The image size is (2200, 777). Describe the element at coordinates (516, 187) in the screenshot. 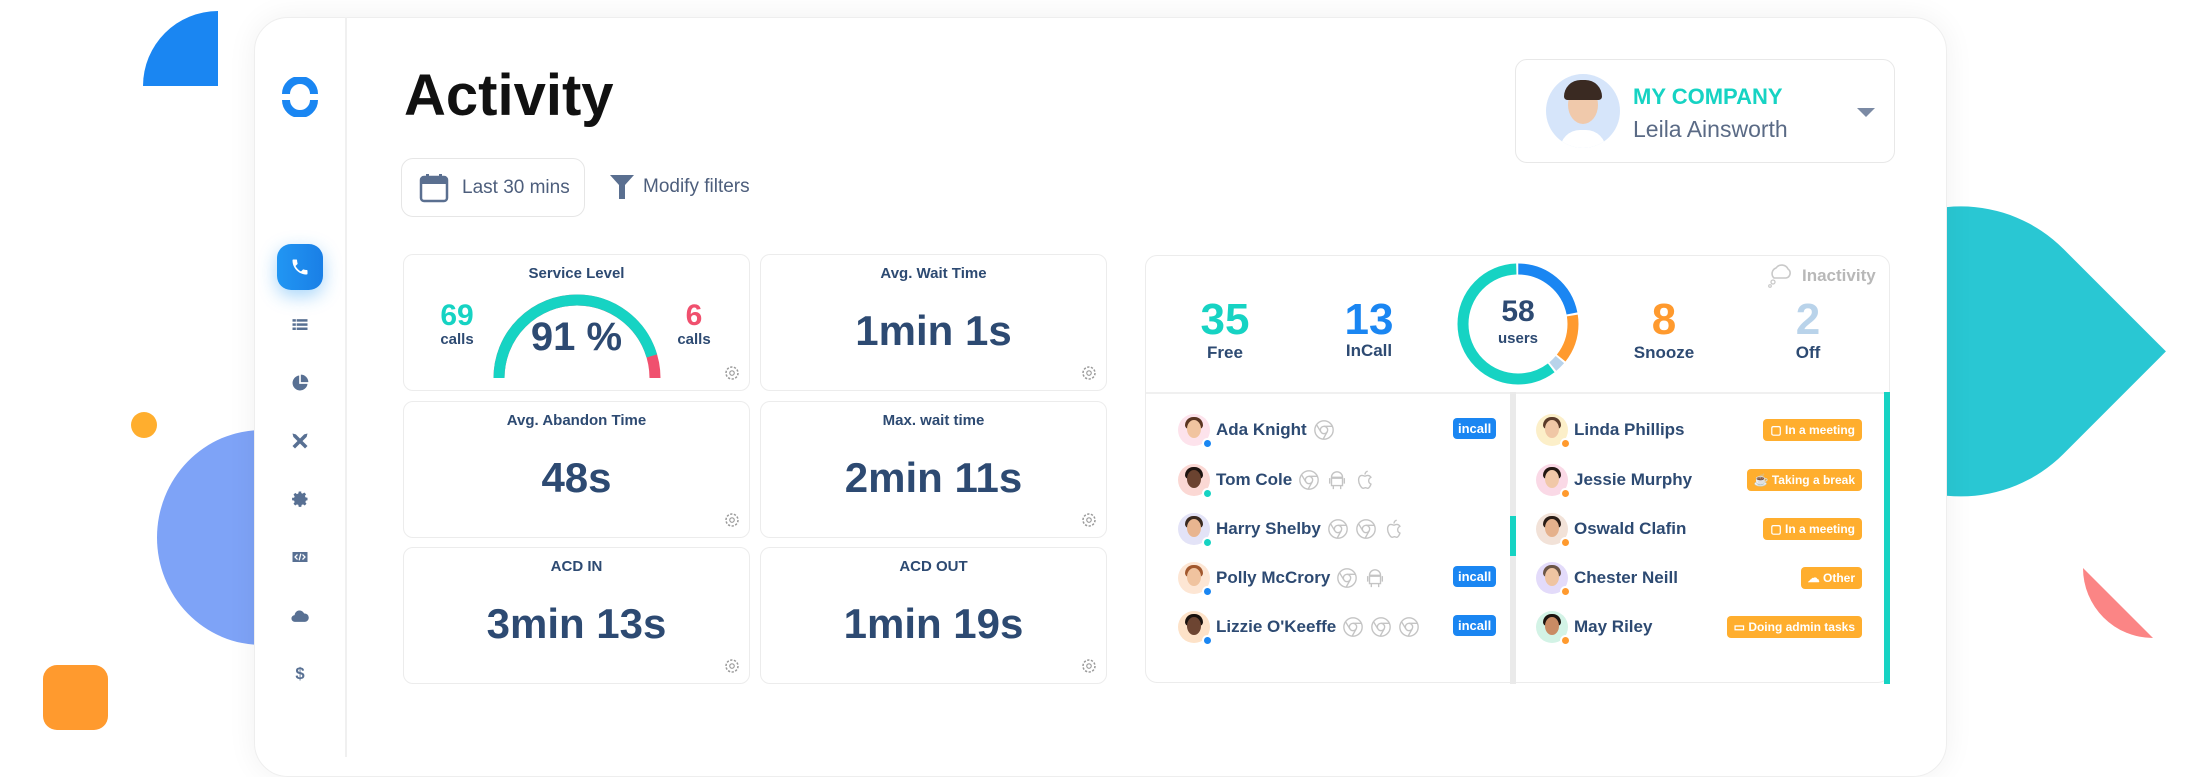

I see `date-range-label: Last 30 mins` at that location.